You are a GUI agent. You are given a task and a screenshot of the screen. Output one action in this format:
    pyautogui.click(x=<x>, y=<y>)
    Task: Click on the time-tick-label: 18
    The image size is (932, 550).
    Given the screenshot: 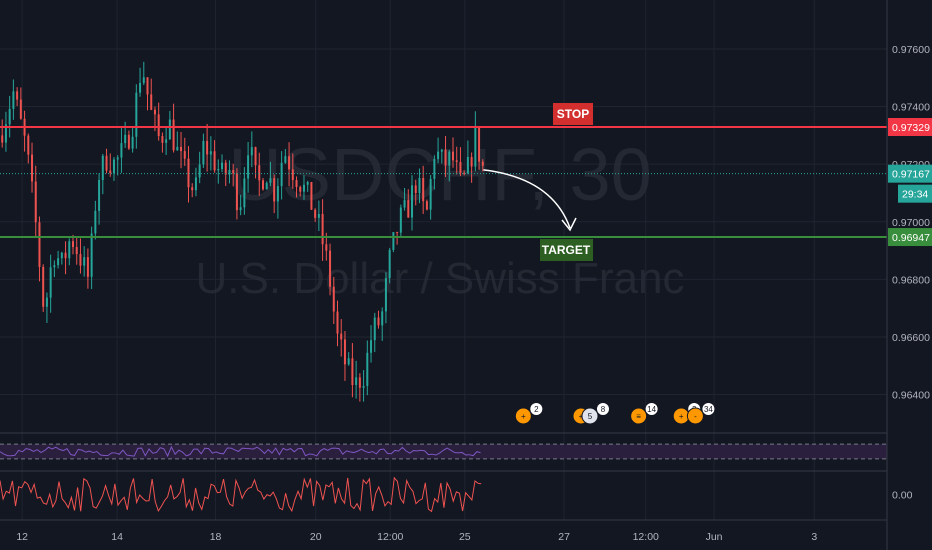 What is the action you would take?
    pyautogui.click(x=216, y=537)
    